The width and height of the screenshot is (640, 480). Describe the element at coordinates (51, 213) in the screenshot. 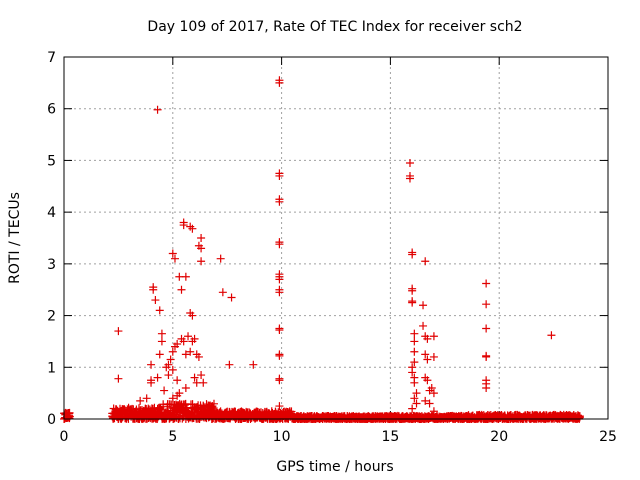

I see `y-tick-label: 4` at that location.